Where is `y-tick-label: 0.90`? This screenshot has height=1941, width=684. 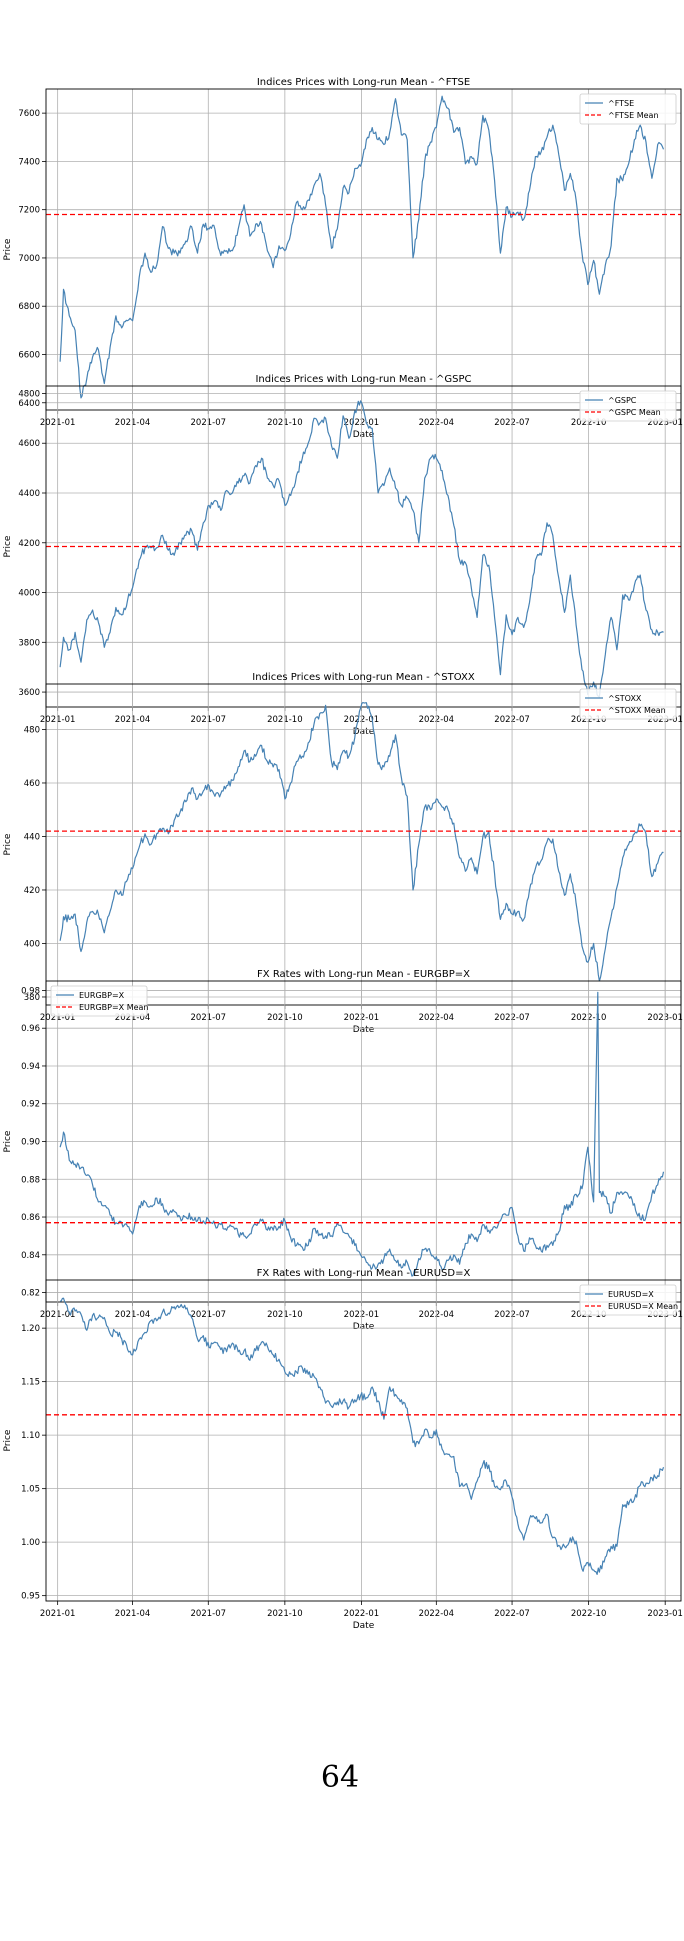 y-tick-label: 0.90 is located at coordinates (30, 1143).